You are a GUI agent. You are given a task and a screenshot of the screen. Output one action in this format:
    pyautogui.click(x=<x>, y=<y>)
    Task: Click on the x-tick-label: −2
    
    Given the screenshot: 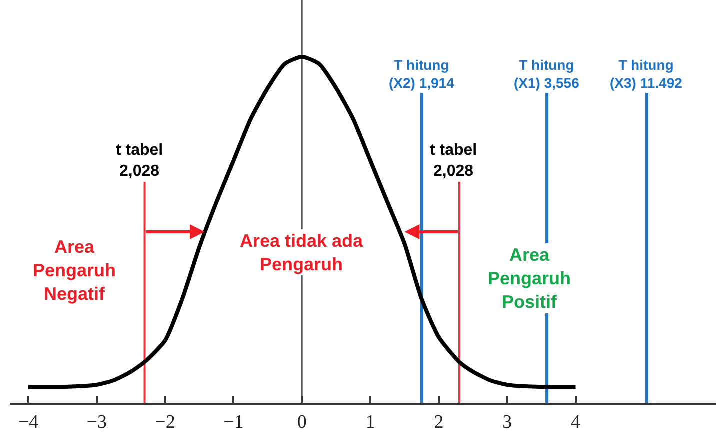 What is the action you would take?
    pyautogui.click(x=165, y=422)
    